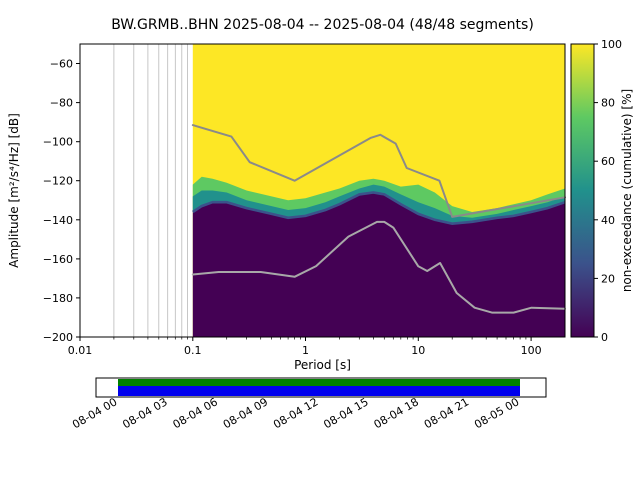  I want to click on x-axis-label: Period [s], so click(322, 365).